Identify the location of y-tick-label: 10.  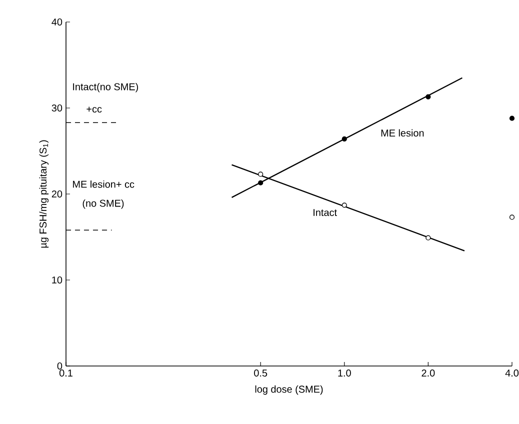
(57, 280).